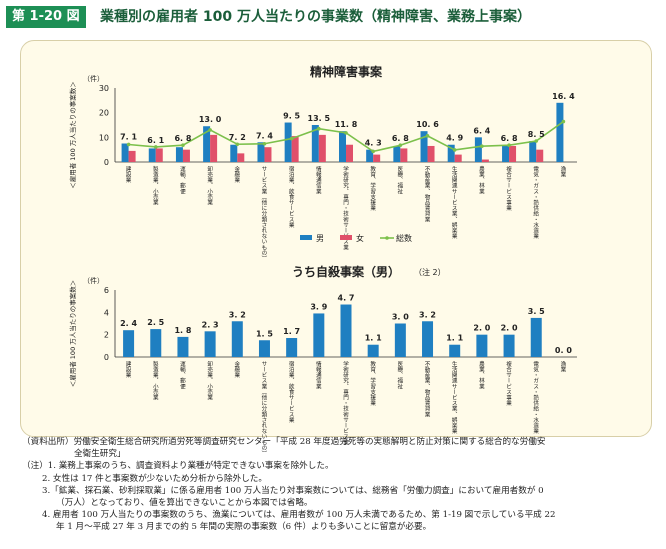 This screenshot has width=666, height=549. I want to click on data-label: 7. 4, so click(264, 135).